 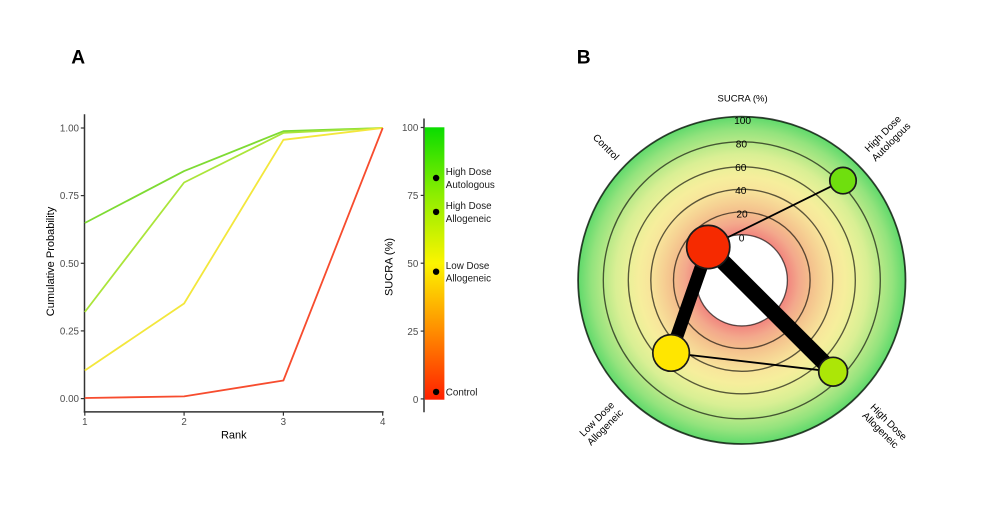 What do you see at coordinates (412, 196) in the screenshot?
I see `svg-text: 75` at bounding box center [412, 196].